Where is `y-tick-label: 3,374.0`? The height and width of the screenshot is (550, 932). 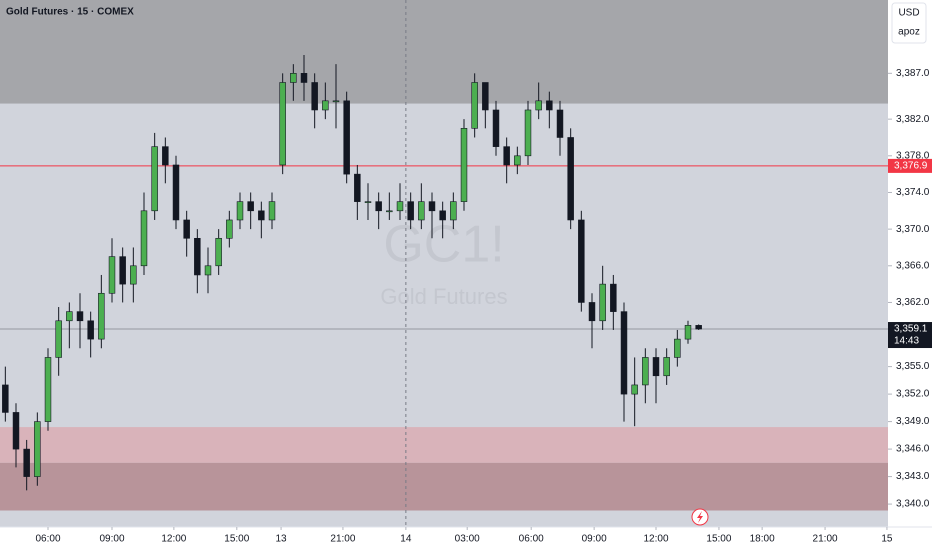 y-tick-label: 3,374.0 is located at coordinates (913, 192).